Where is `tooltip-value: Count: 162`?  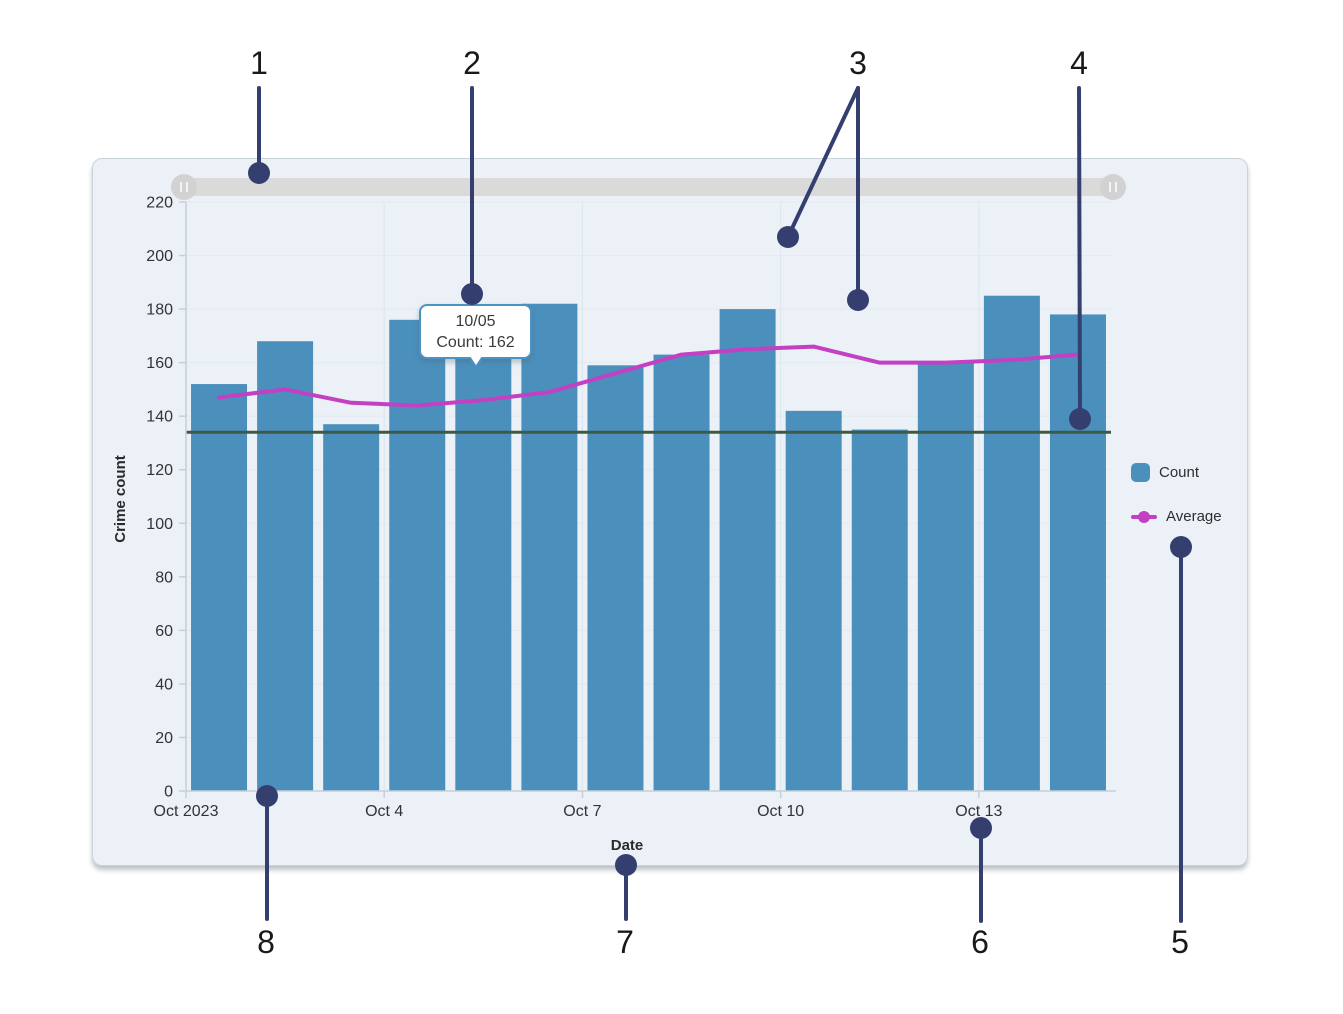 tooltip-value: Count: 162 is located at coordinates (475, 342).